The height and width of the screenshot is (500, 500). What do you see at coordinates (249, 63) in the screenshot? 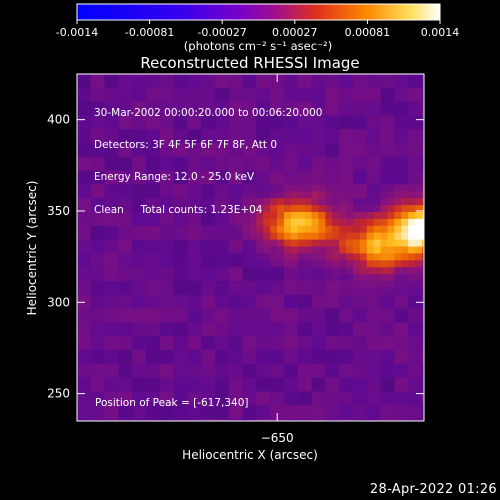
I see `chart-title: Reconstructed RHESSI Image` at bounding box center [249, 63].